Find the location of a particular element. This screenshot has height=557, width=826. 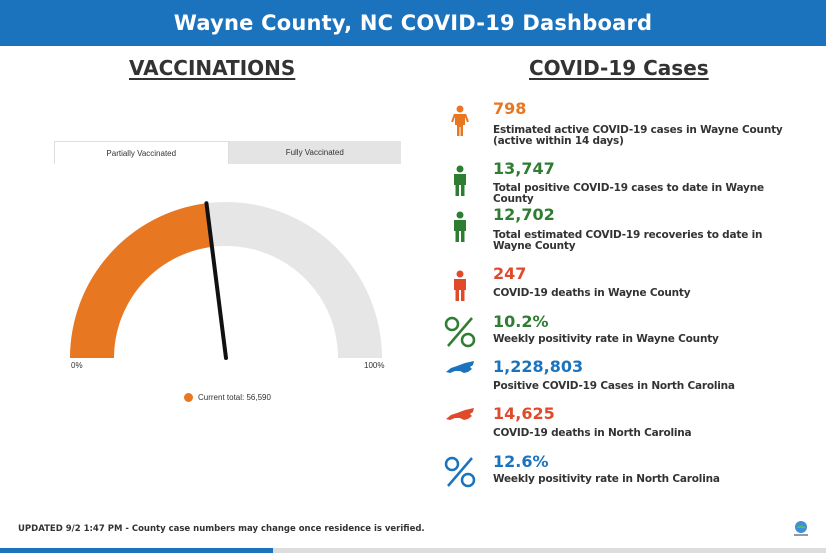

gauge-min-label: 0% is located at coordinates (77, 365).